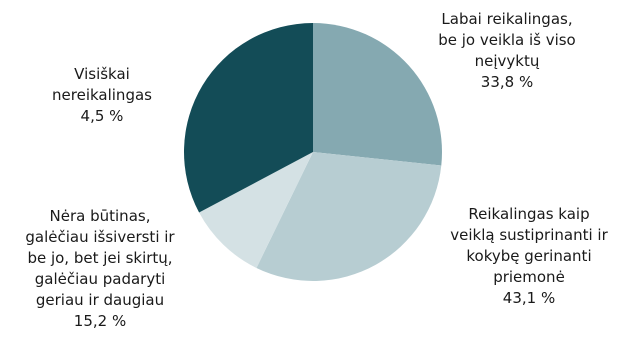 The height and width of the screenshot is (341, 625). Describe the element at coordinates (506, 19) in the screenshot. I see `slice-category-label: Labai reikalingas,` at that location.